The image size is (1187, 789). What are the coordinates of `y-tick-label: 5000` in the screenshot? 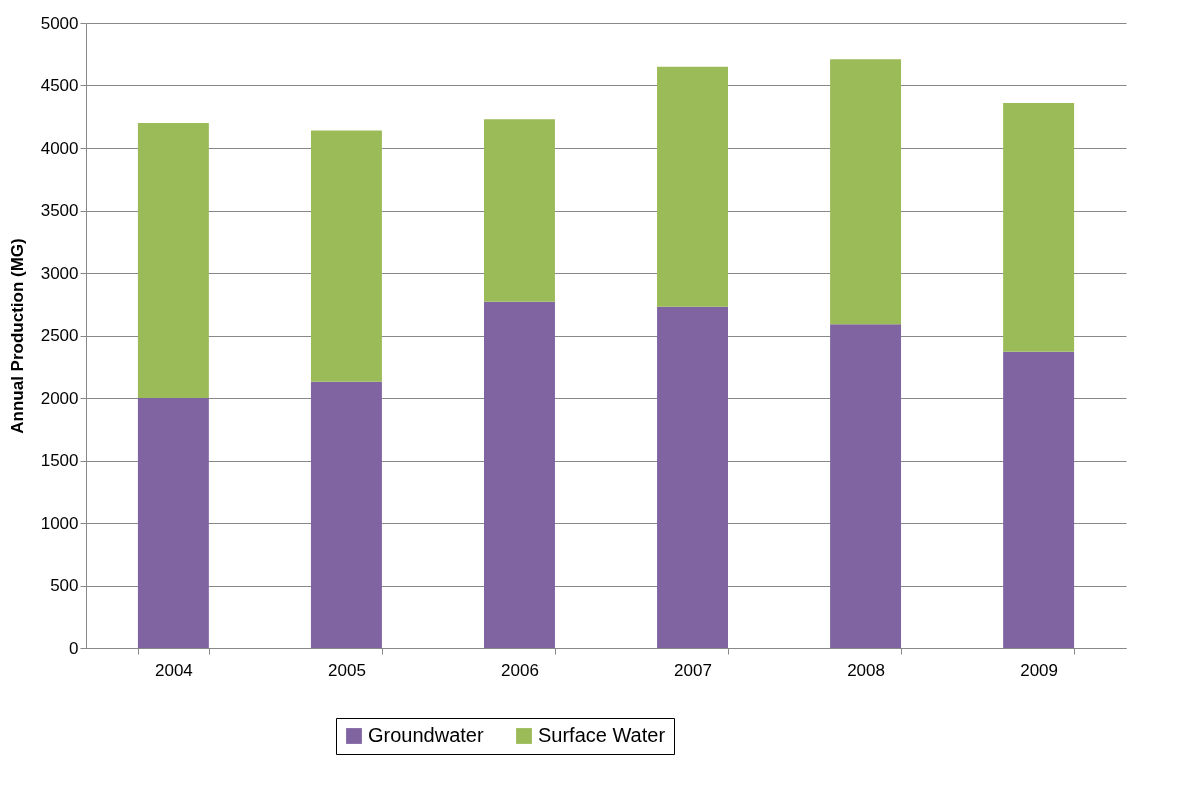 It's located at (59, 23).